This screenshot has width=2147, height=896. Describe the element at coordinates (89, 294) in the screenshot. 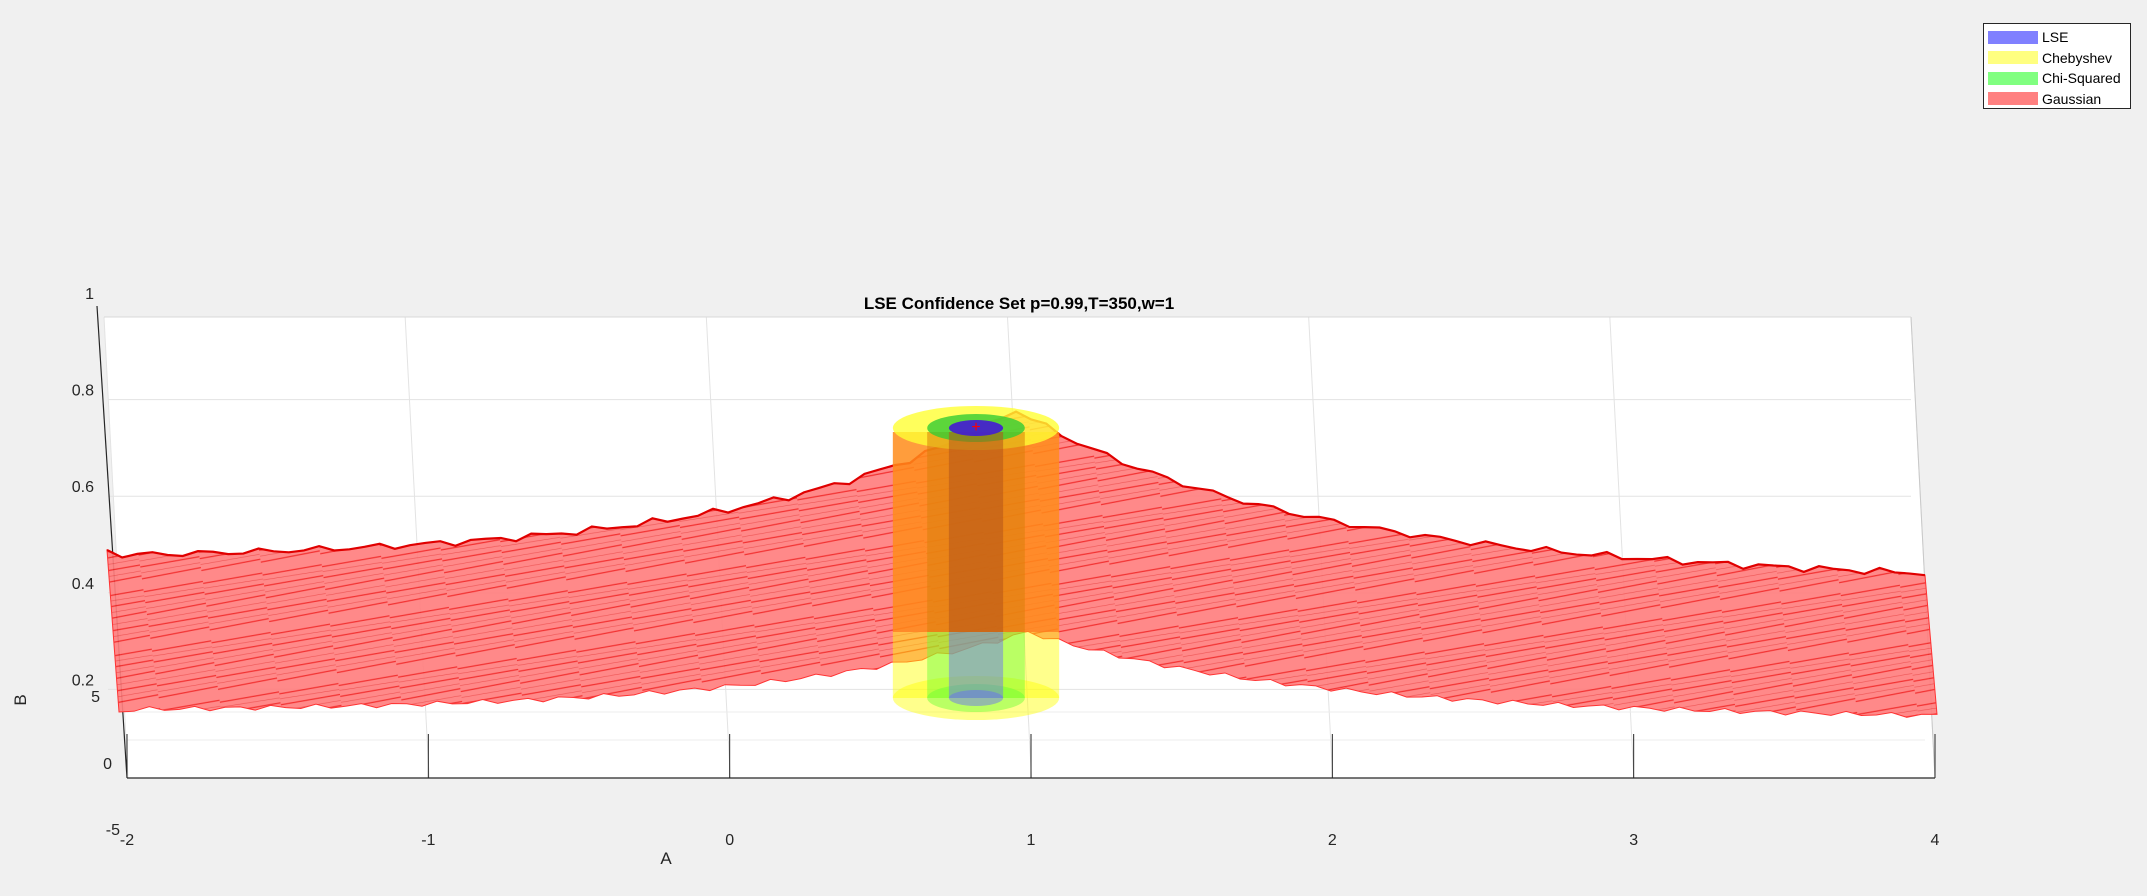

I see `z-tick-label-4: 1` at that location.